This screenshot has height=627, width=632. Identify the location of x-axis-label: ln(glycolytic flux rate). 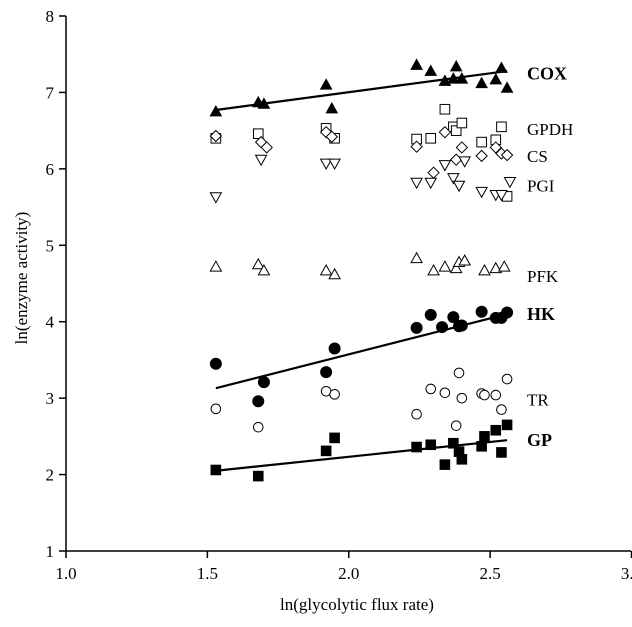
(357, 604).